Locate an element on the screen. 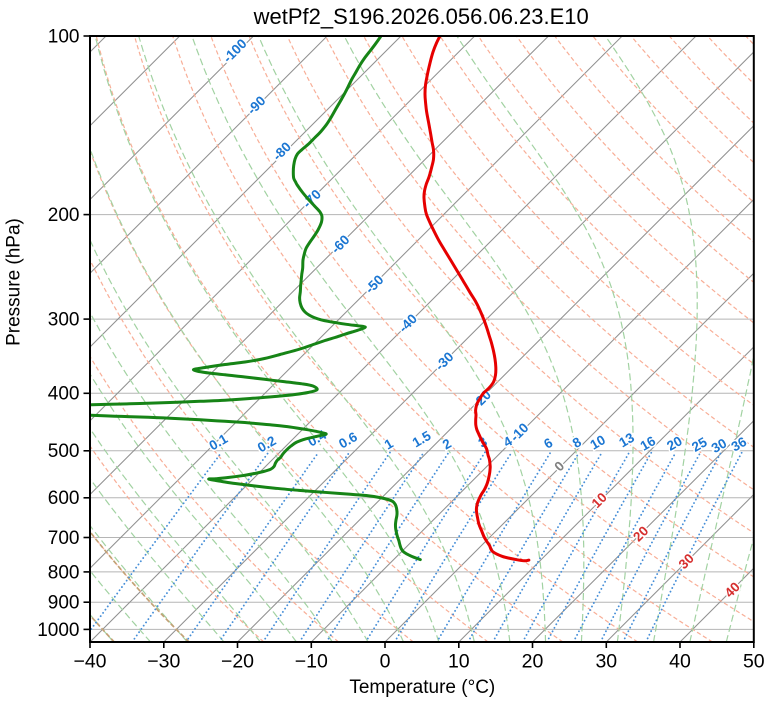 The image size is (775, 713). svg-text: 900 is located at coordinates (64, 603).